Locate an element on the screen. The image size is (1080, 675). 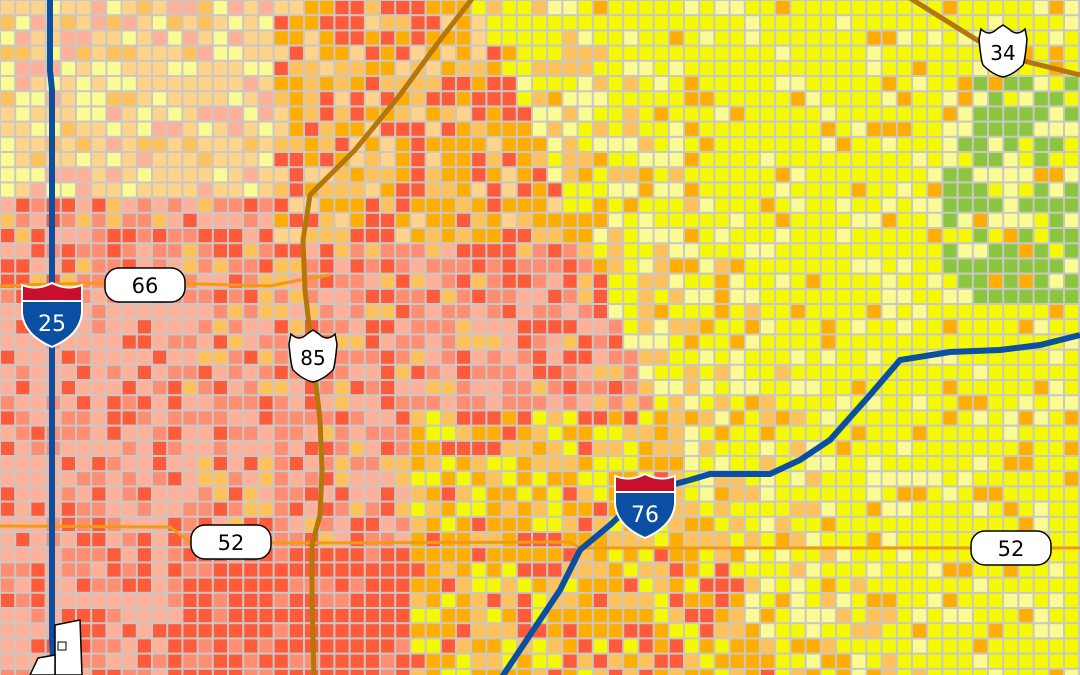
route-52-shield-west: 52 is located at coordinates (231, 542).